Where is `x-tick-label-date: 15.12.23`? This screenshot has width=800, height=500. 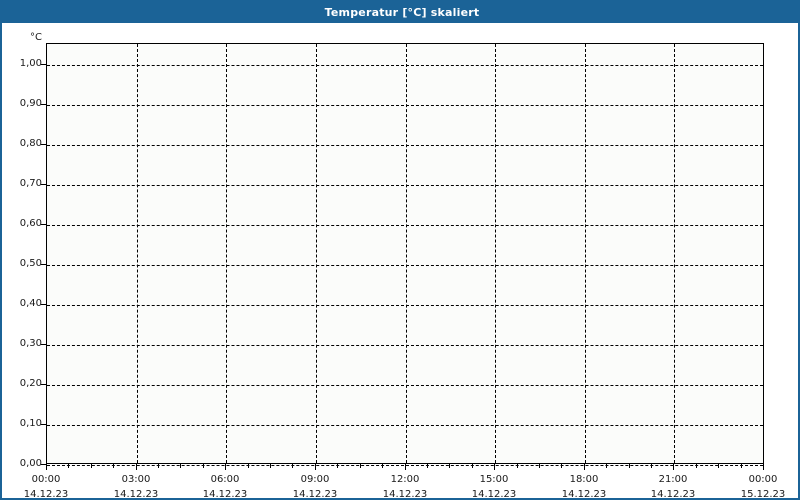
x-tick-label-date: 15.12.23 is located at coordinates (763, 494).